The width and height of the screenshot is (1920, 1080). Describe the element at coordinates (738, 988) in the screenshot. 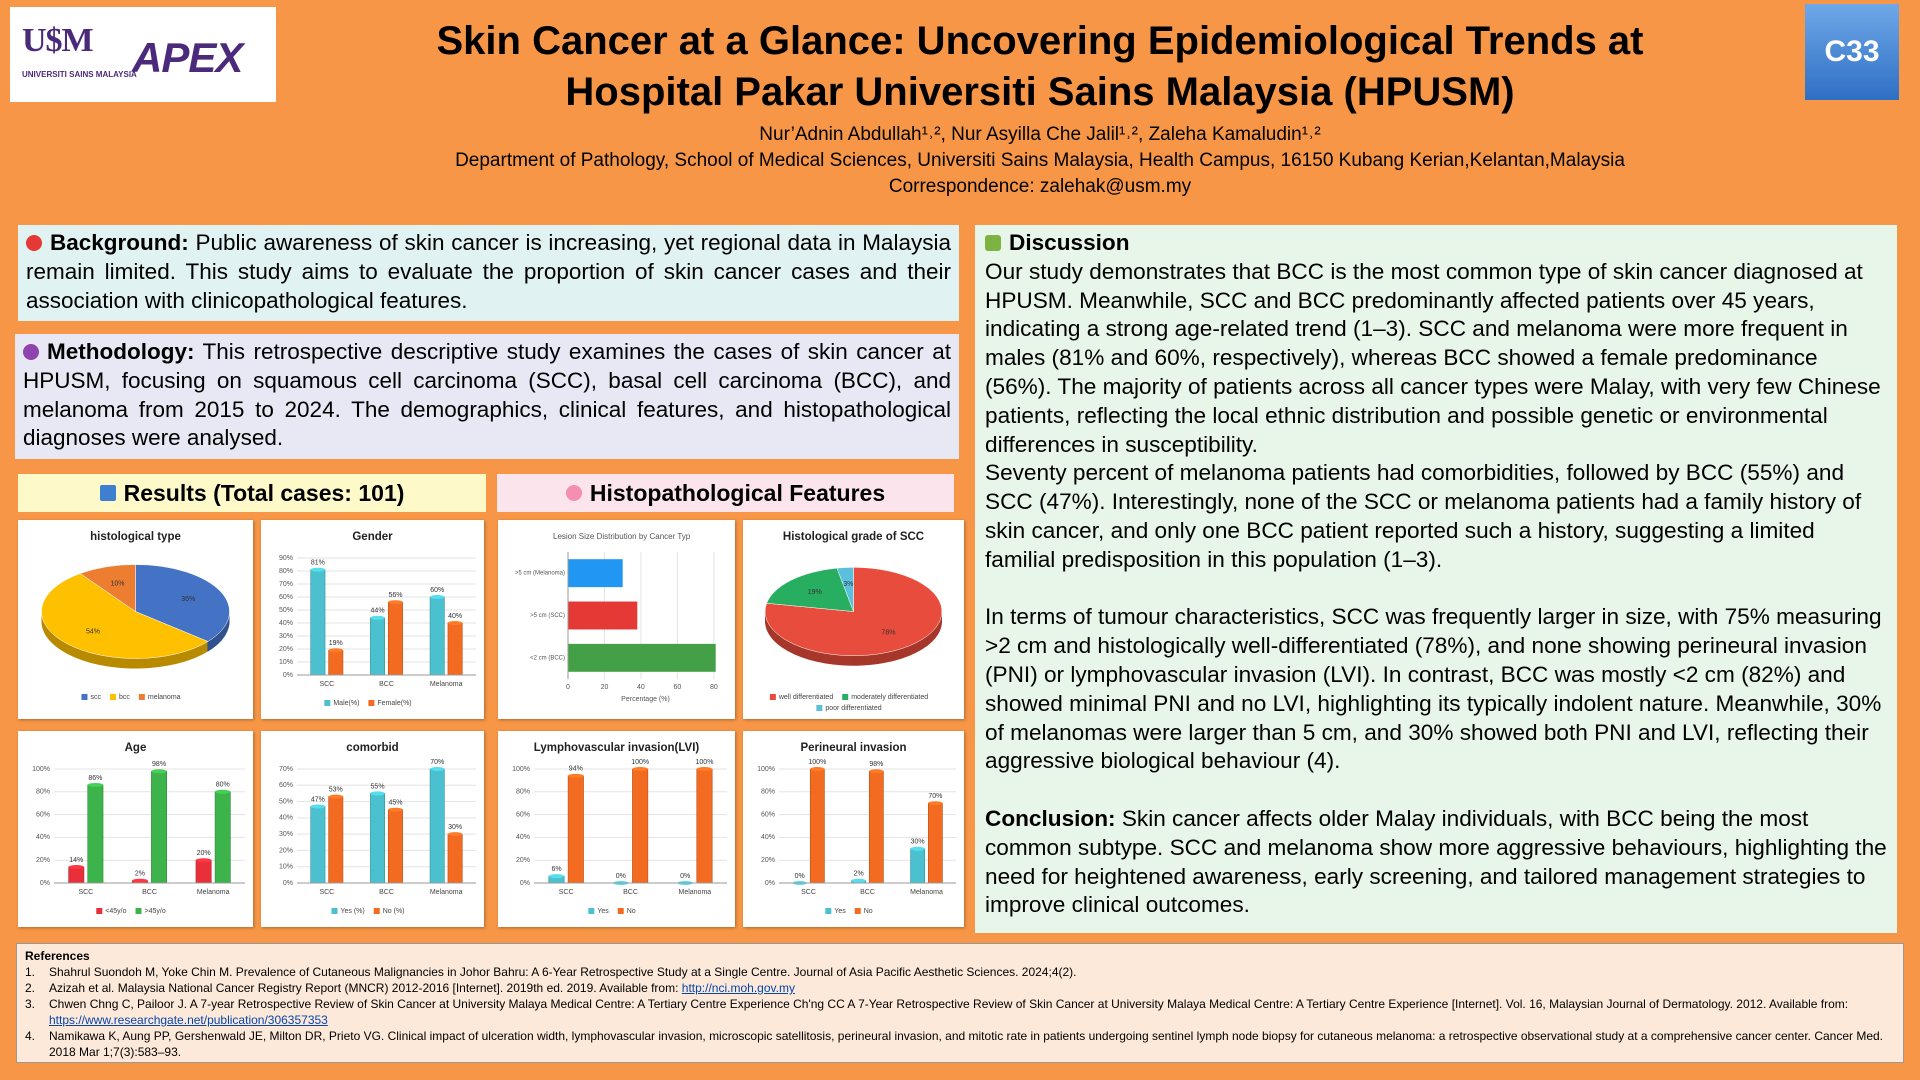

I see `reference-link: http://nci.moh.gov.my` at that location.